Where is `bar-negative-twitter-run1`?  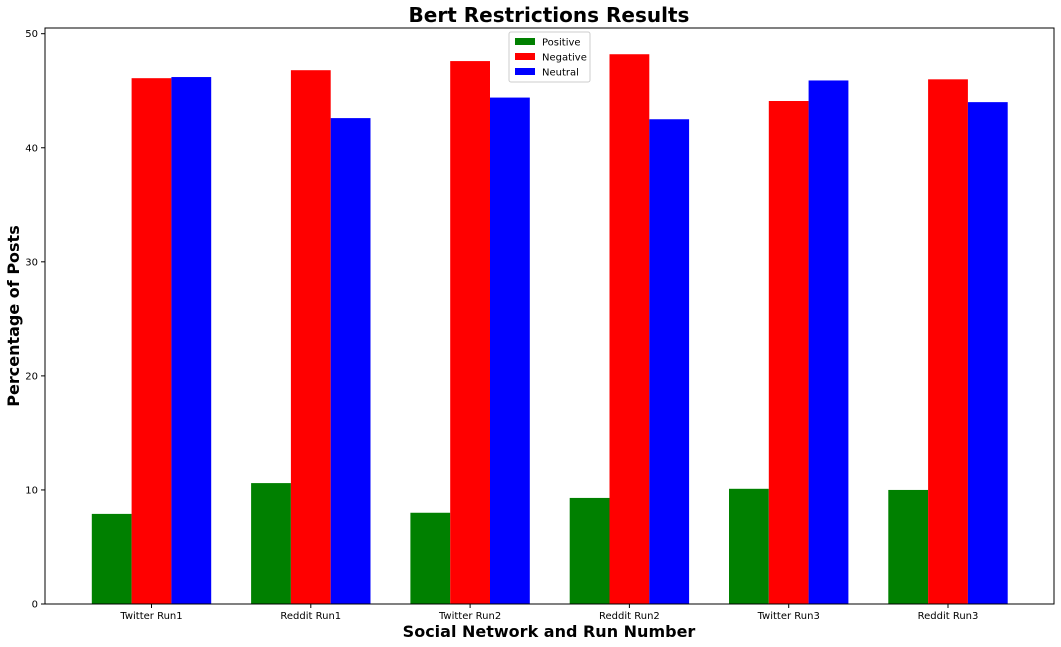
bar-negative-twitter-run1 is located at coordinates (151, 341).